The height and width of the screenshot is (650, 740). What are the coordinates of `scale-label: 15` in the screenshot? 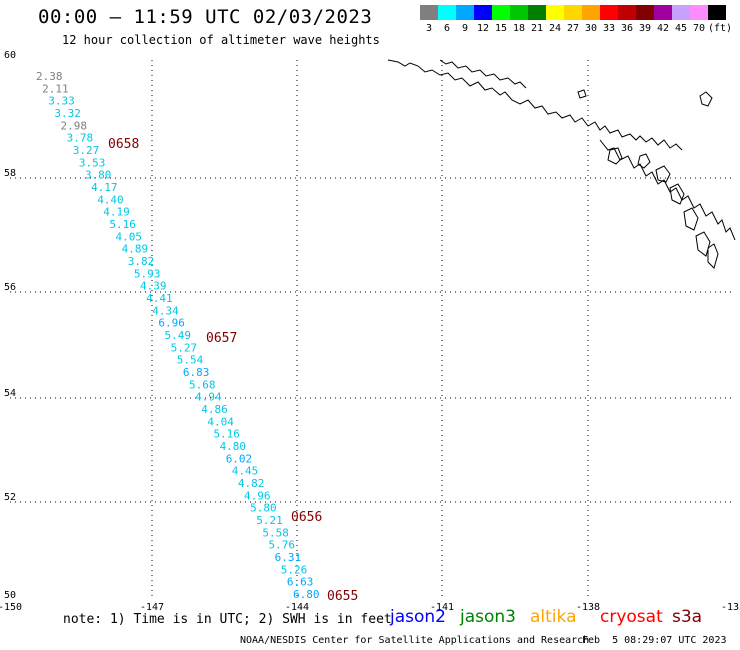 It's located at (501, 28).